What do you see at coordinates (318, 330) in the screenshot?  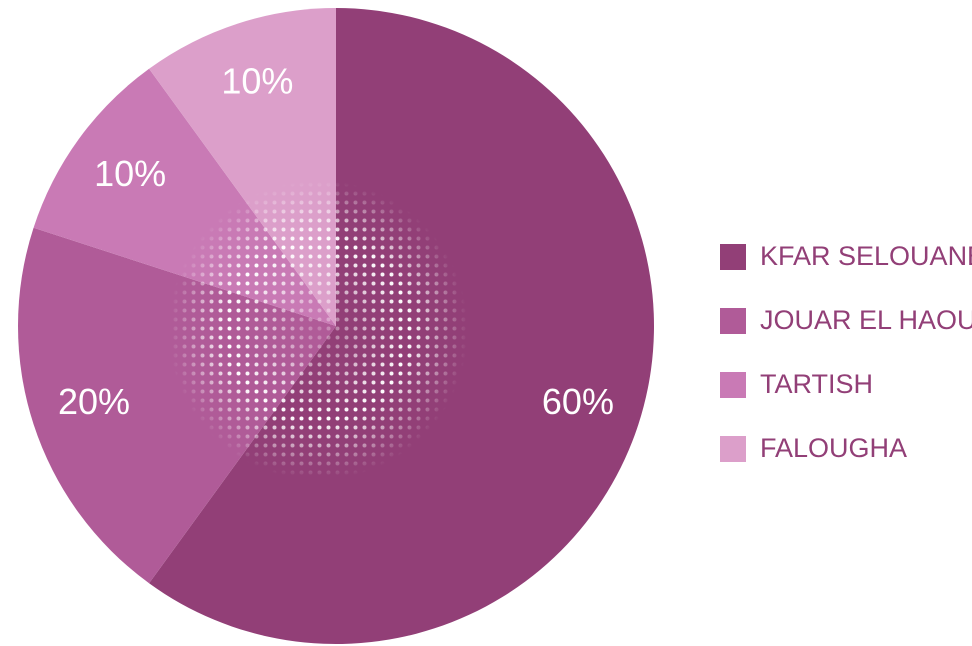 I see `halftone-decoration` at bounding box center [318, 330].